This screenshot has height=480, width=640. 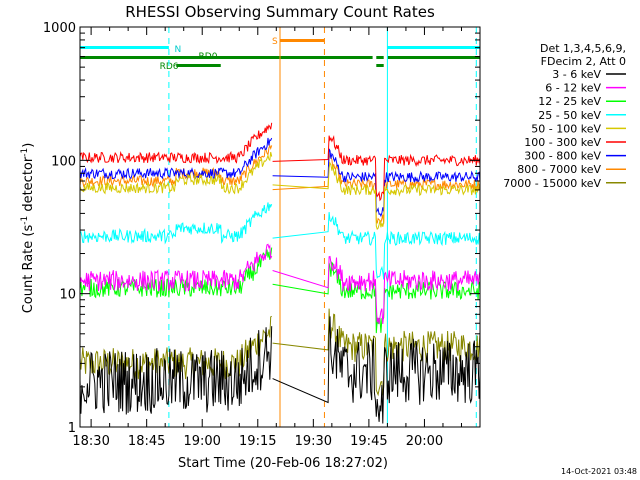 I want to click on y-tick-label: 1000, so click(x=59, y=28).